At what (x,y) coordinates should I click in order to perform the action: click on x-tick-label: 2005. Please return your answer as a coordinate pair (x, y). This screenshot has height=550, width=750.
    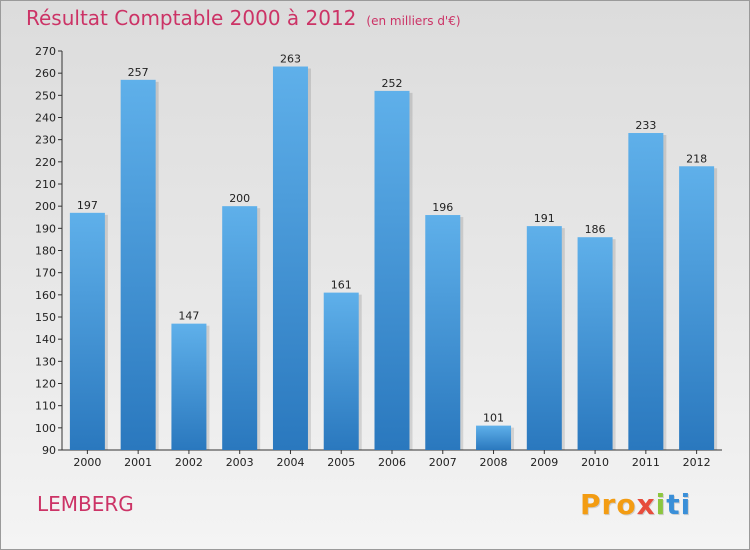
    Looking at the image, I should click on (341, 462).